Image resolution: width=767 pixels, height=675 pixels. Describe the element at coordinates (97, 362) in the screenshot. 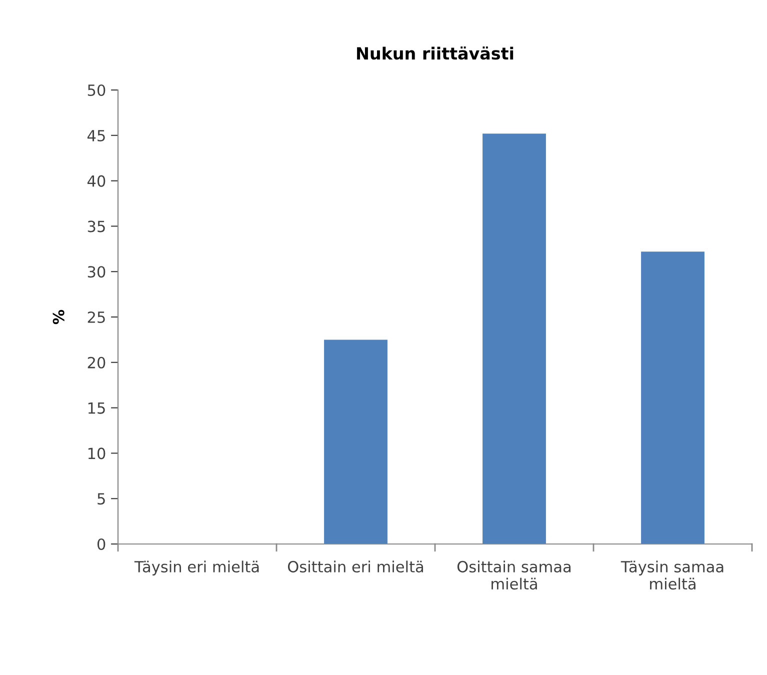

I see `y-tick-label: 20` at that location.